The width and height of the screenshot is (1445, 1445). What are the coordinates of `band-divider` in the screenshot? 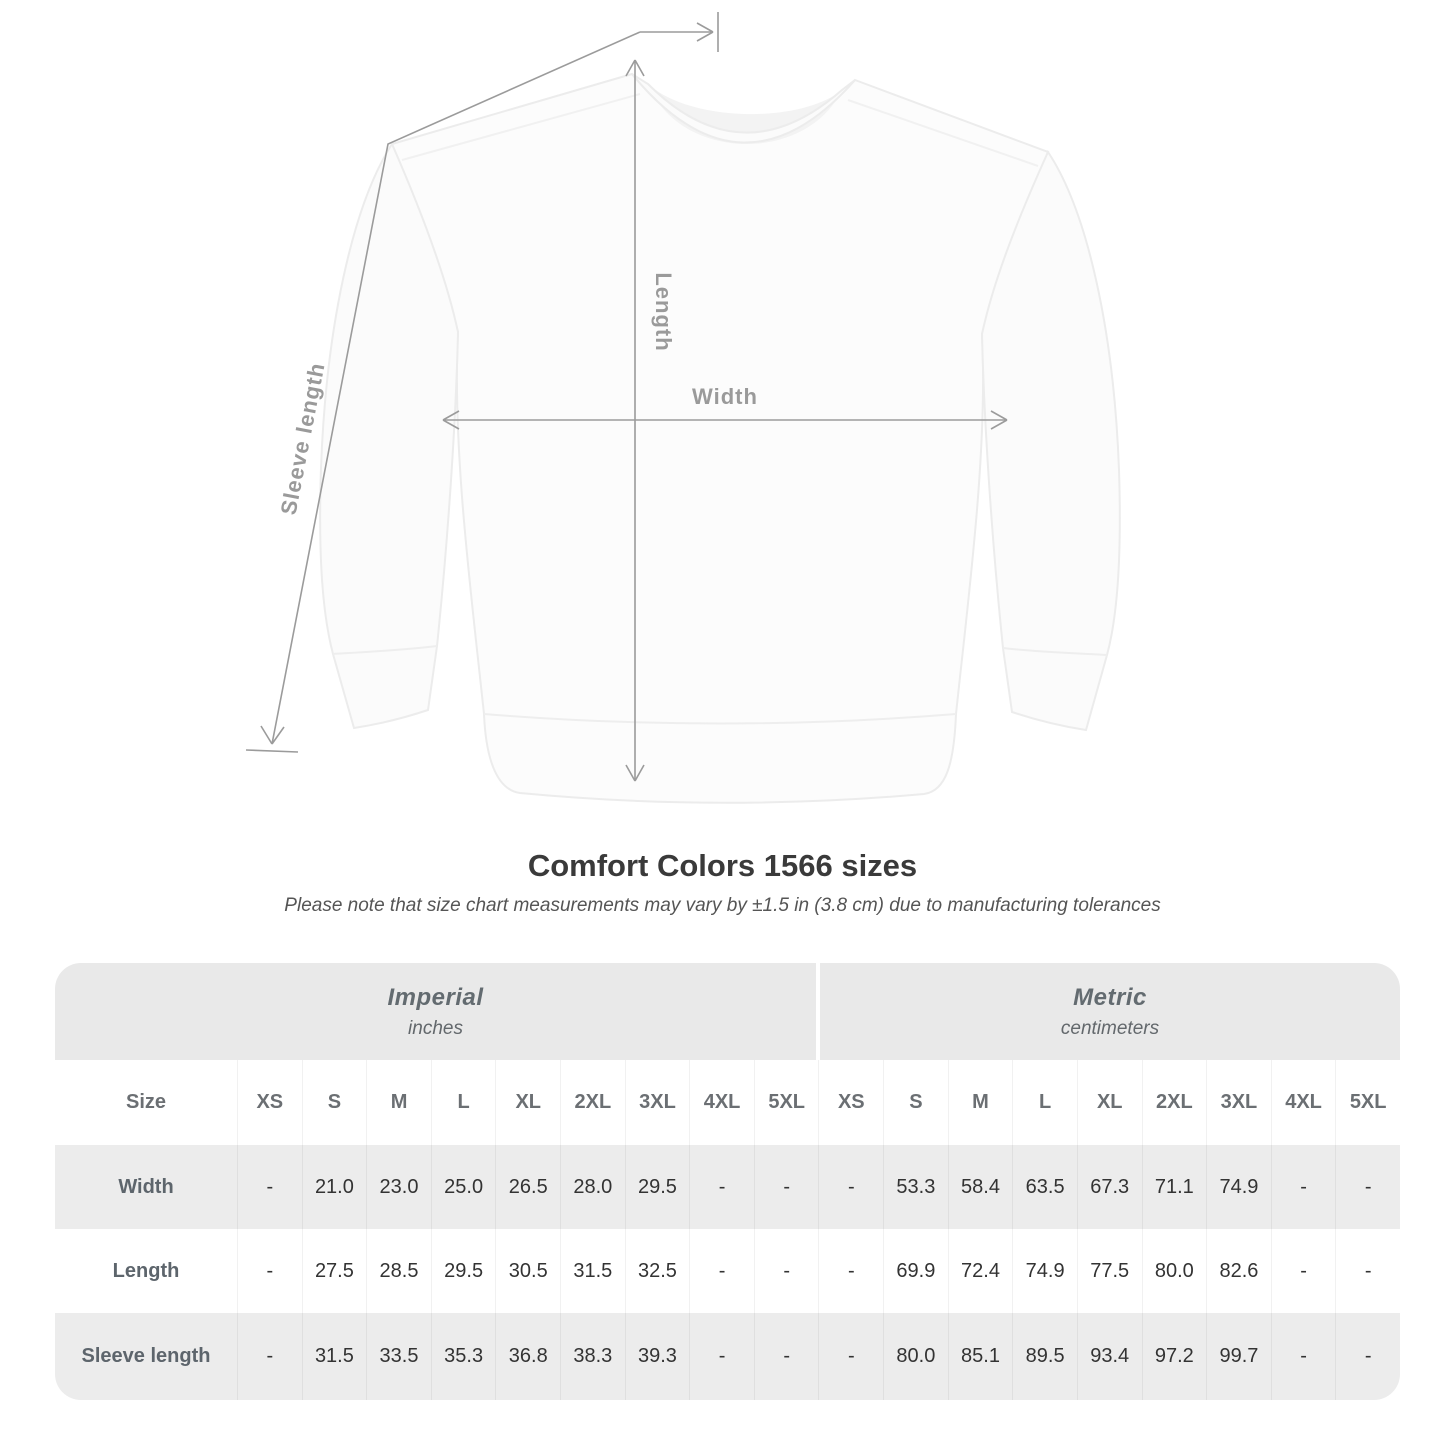 It's located at (818, 1011).